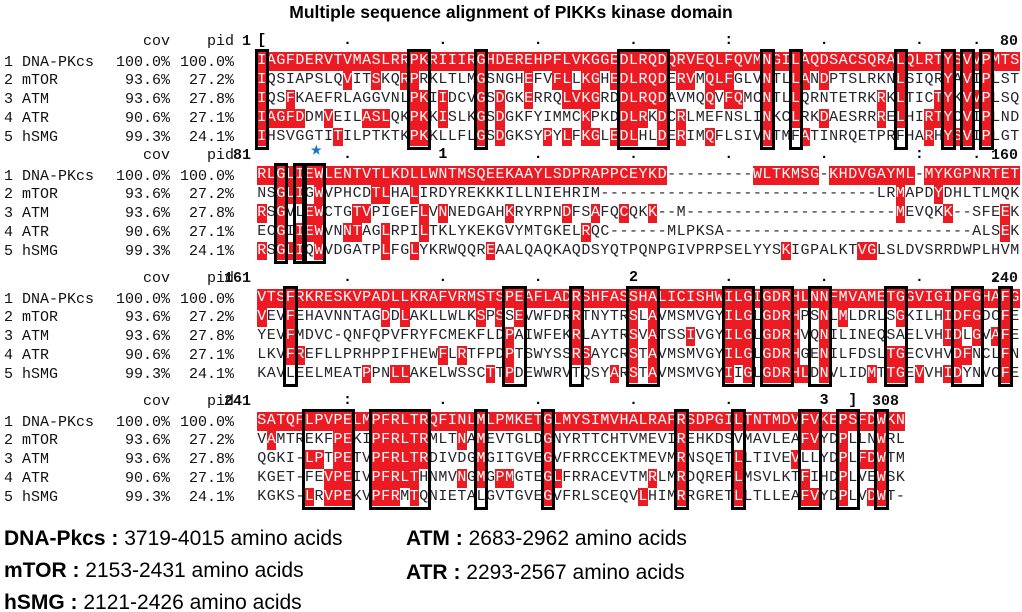 The image size is (1022, 612). I want to click on residue: Q, so click(433, 421).